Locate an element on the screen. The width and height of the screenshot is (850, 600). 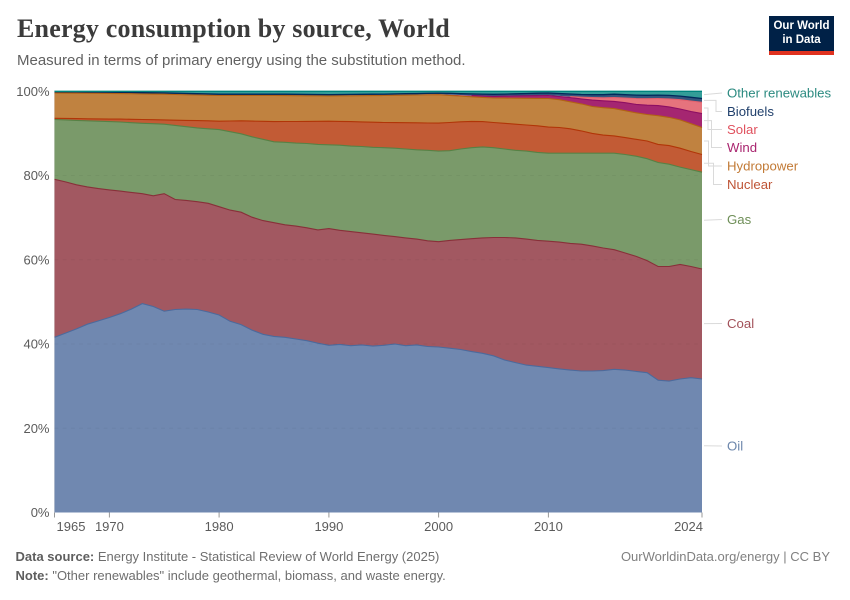
svg-text: 100% is located at coordinates (33, 91).